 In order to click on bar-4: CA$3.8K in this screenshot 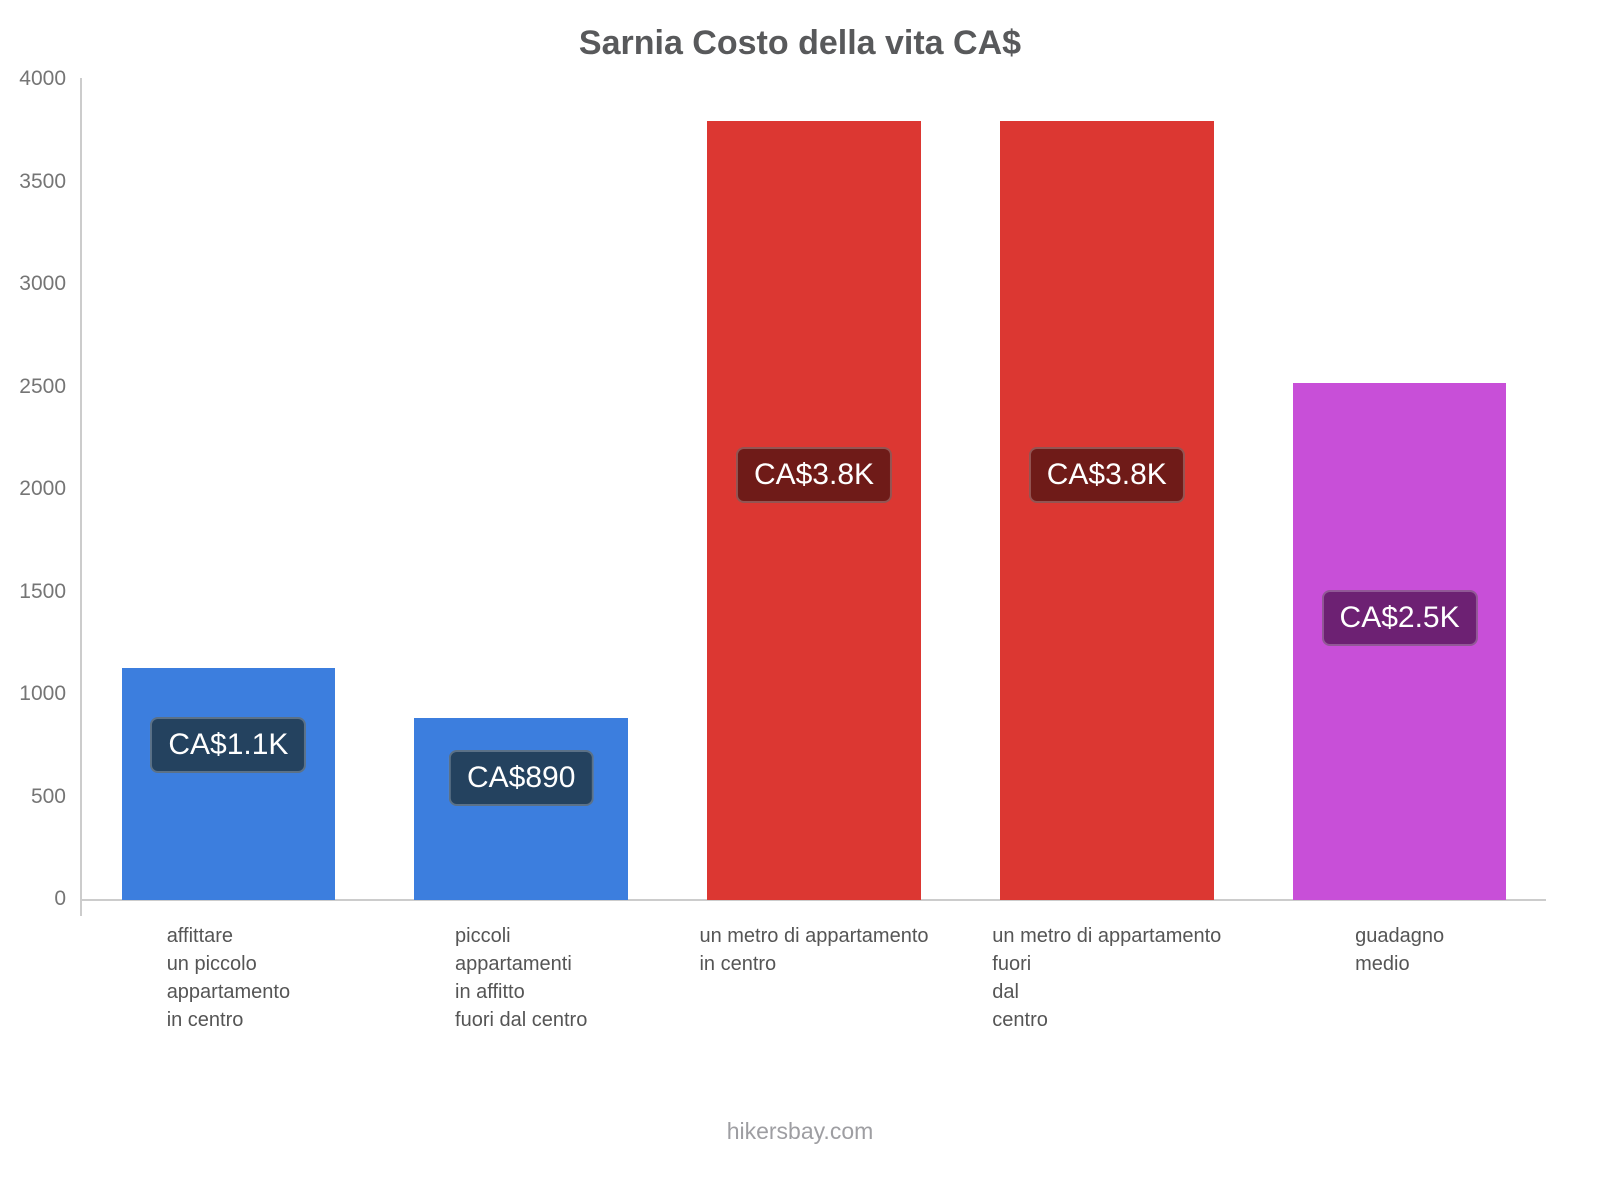, I will do `click(1106, 510)`.